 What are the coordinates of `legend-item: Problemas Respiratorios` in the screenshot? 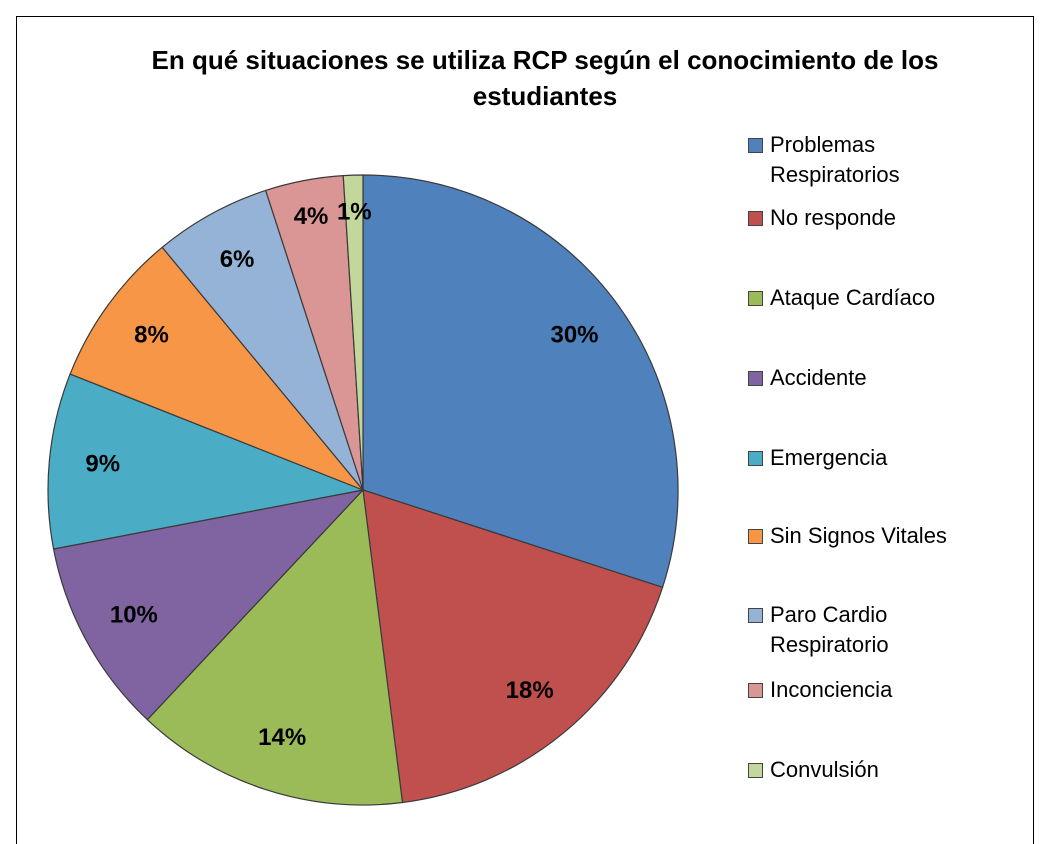 It's located at (868, 160).